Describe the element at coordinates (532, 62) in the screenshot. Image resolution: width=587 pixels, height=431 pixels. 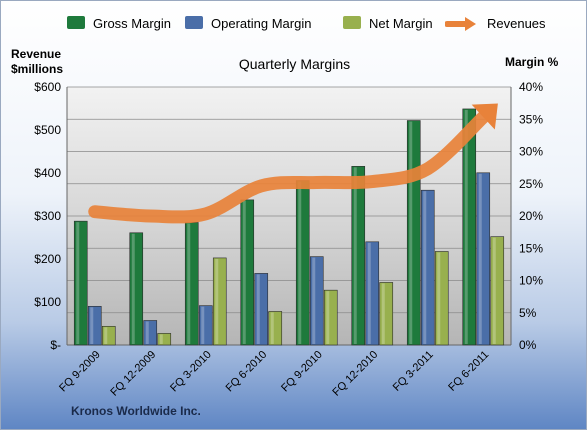
I see `right-axis-title: Margin %` at that location.